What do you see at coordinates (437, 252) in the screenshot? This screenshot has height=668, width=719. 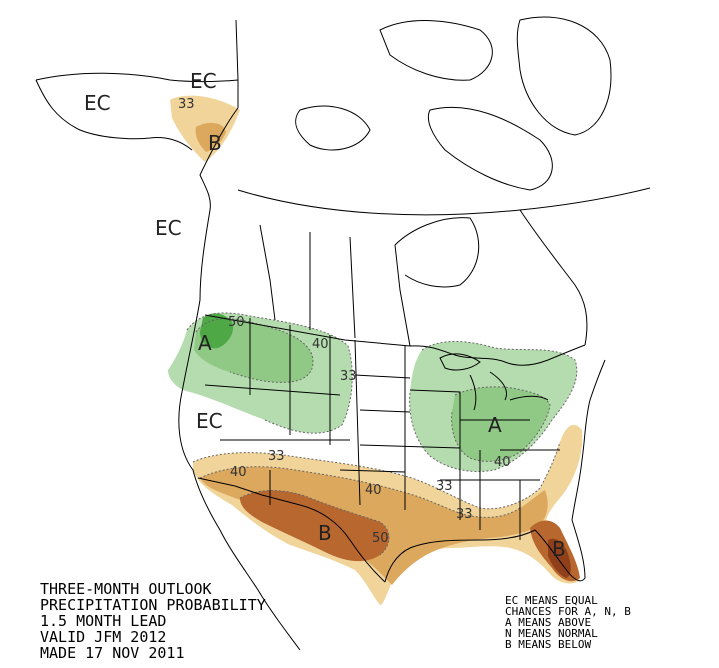 I see `hudson-bay` at bounding box center [437, 252].